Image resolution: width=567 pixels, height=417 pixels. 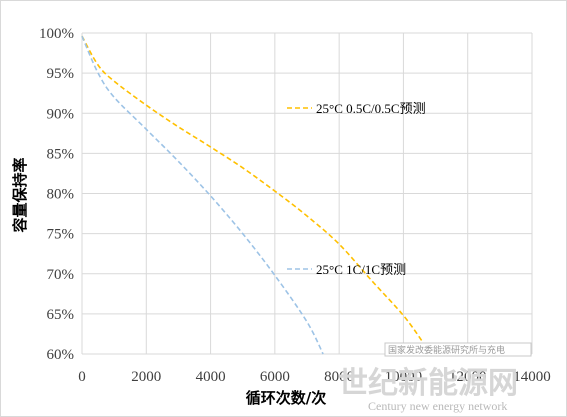 I want to click on x-tick-label: 8000, so click(x=339, y=377).